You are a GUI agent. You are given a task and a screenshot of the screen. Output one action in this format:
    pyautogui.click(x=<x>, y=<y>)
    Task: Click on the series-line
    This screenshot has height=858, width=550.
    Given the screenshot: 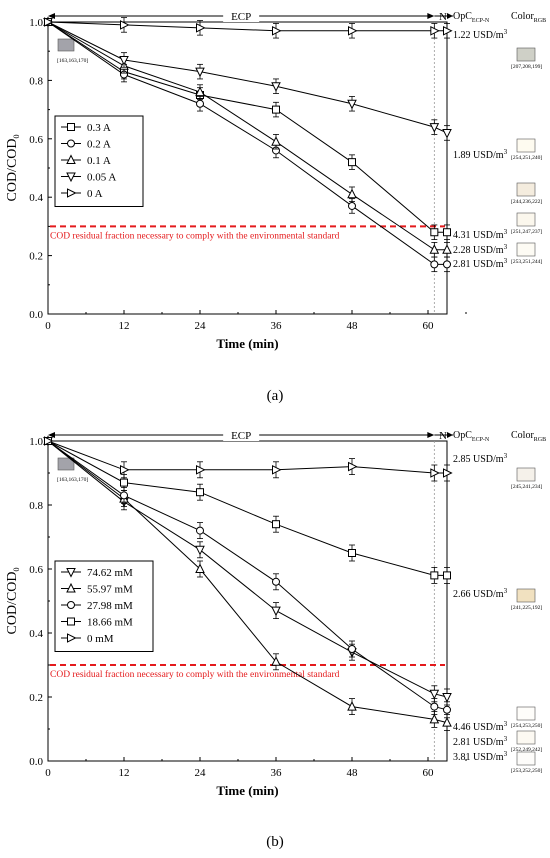 What is the action you would take?
    pyautogui.click(x=247, y=457)
    